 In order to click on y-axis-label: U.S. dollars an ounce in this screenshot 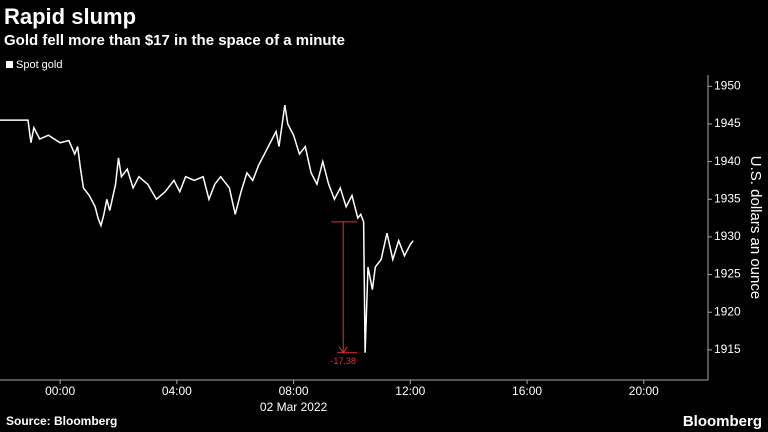, I will do `click(755, 227)`.